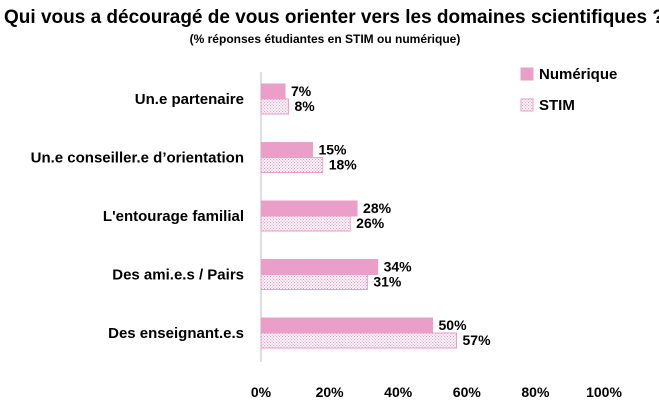 The width and height of the screenshot is (659, 404). Describe the element at coordinates (398, 267) in the screenshot. I see `bar-value-label: 34%` at that location.